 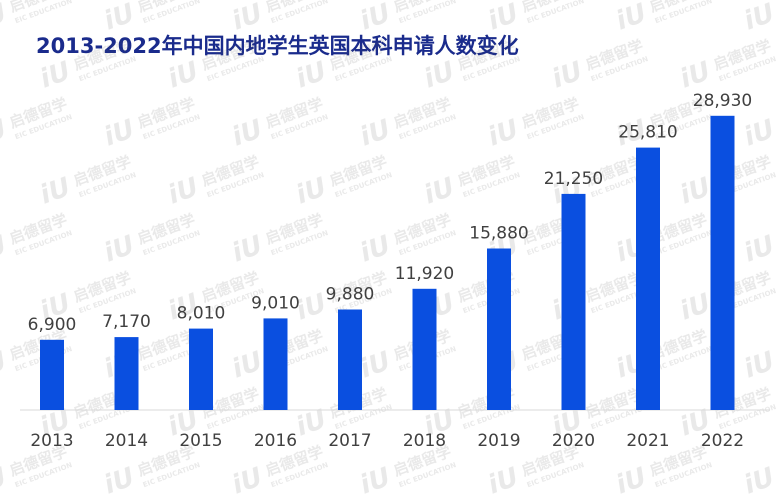 What do you see at coordinates (722, 441) in the screenshot?
I see `x-tick-label-2022: 2022` at bounding box center [722, 441].